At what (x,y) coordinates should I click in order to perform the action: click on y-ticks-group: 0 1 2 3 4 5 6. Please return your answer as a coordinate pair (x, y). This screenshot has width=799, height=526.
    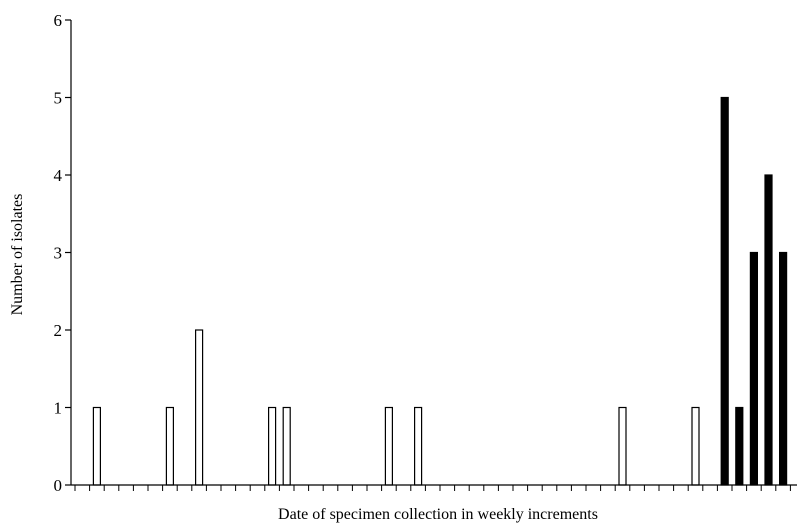
    Looking at the image, I should click on (62, 253).